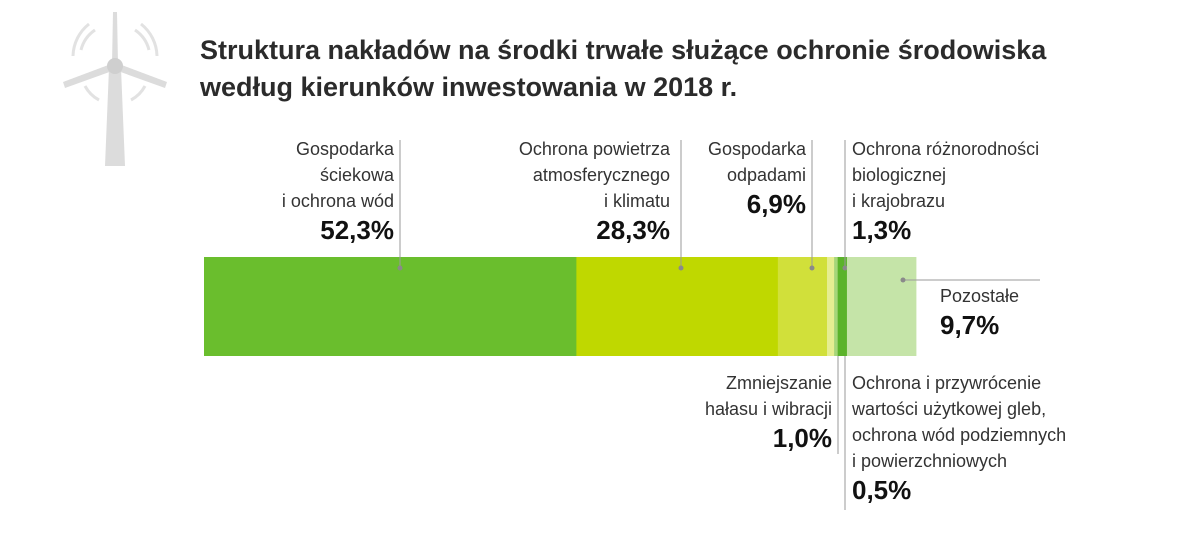 Image resolution: width=1191 pixels, height=537 pixels. I want to click on segment-label-gospodarka: Gospodarka odpadami 6,9%, so click(738, 178).